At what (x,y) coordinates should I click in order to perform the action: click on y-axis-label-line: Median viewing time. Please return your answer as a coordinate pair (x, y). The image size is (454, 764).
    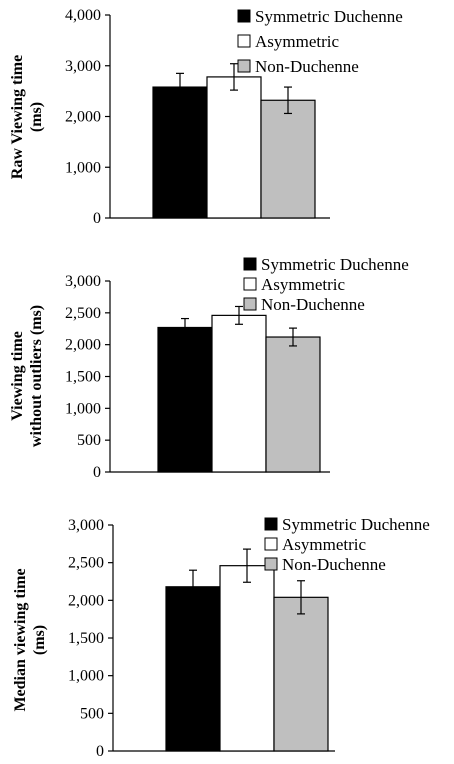
    Looking at the image, I should click on (20, 639).